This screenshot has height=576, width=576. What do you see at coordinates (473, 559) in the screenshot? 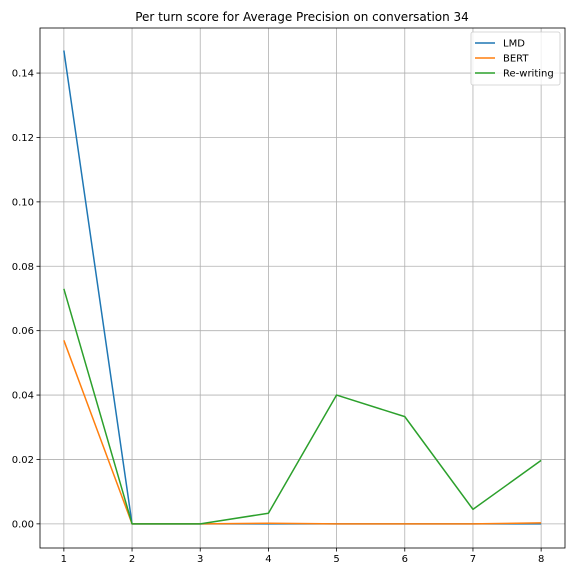
I see `x-tick-label: 7` at bounding box center [473, 559].